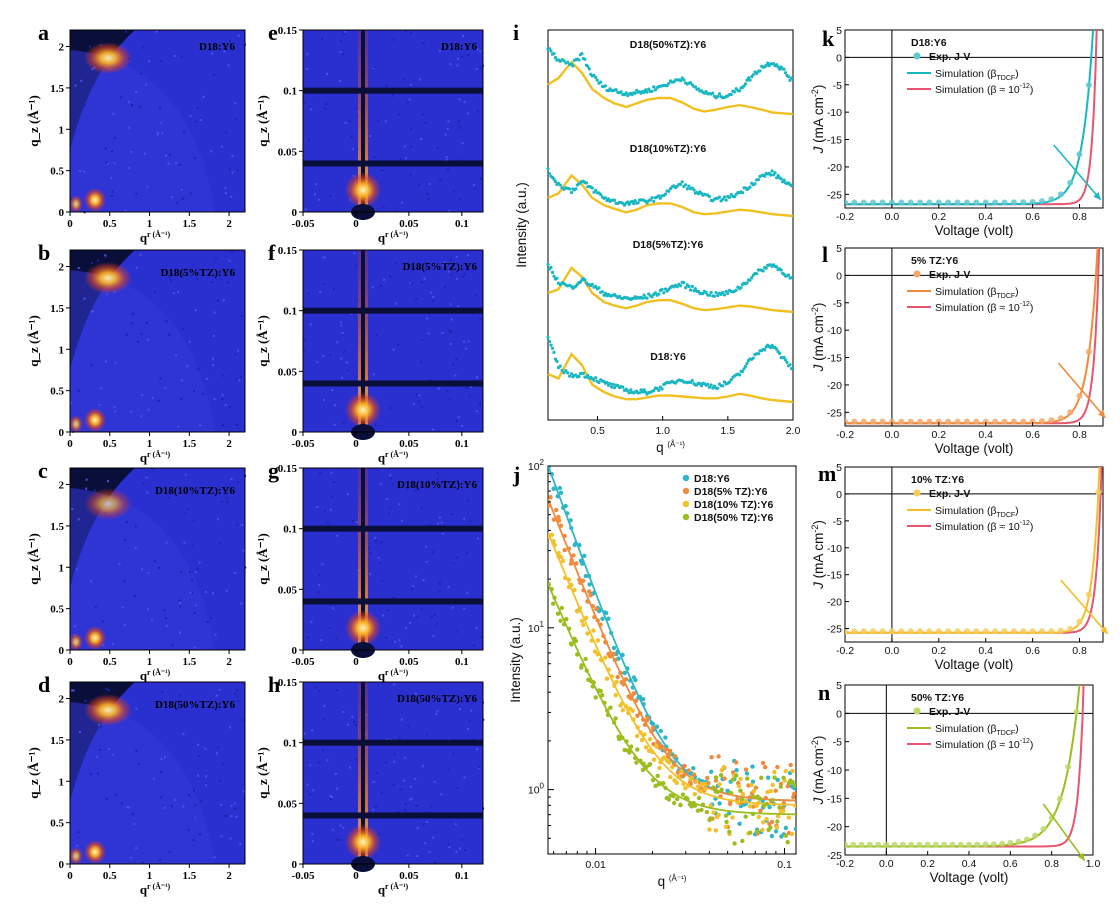 Image resolution: width=1120 pixels, height=909 pixels. Describe the element at coordinates (288, 372) in the screenshot. I see `y-tick-label: 0.05` at that location.